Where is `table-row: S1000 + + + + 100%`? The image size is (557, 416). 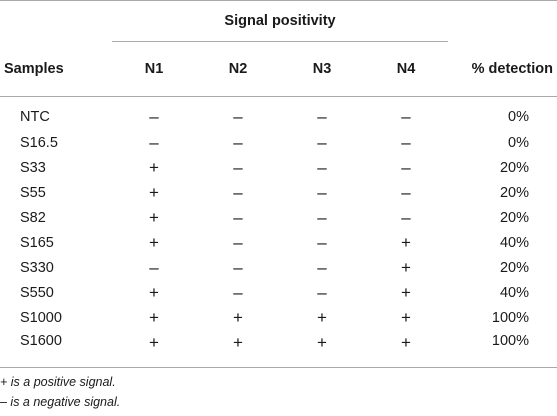 table-row: S1000 + + + + 100% is located at coordinates (278, 317).